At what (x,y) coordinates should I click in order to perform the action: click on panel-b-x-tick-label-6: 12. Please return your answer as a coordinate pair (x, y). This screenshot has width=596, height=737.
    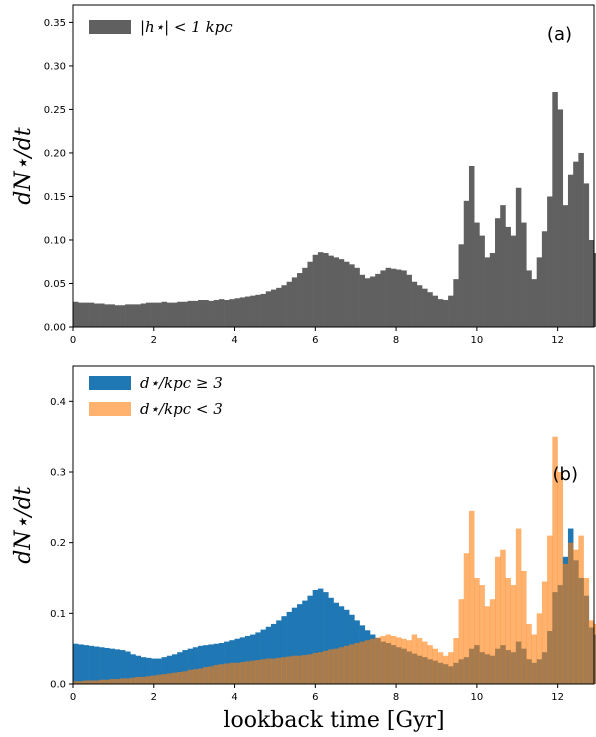
    Looking at the image, I should click on (557, 697).